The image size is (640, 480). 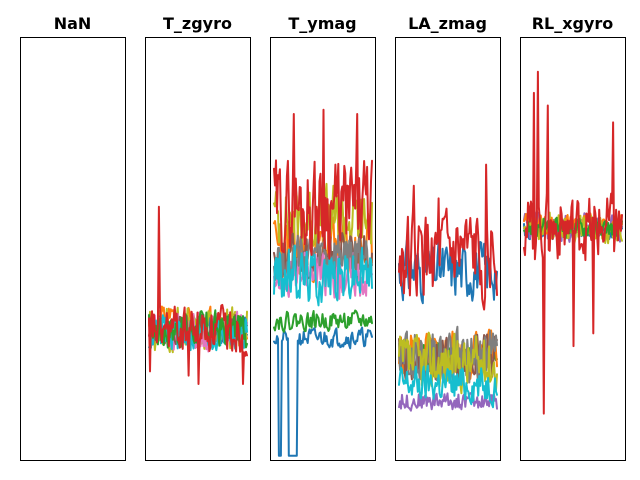 I want to click on panel-title-0: NaN, so click(x=73, y=23).